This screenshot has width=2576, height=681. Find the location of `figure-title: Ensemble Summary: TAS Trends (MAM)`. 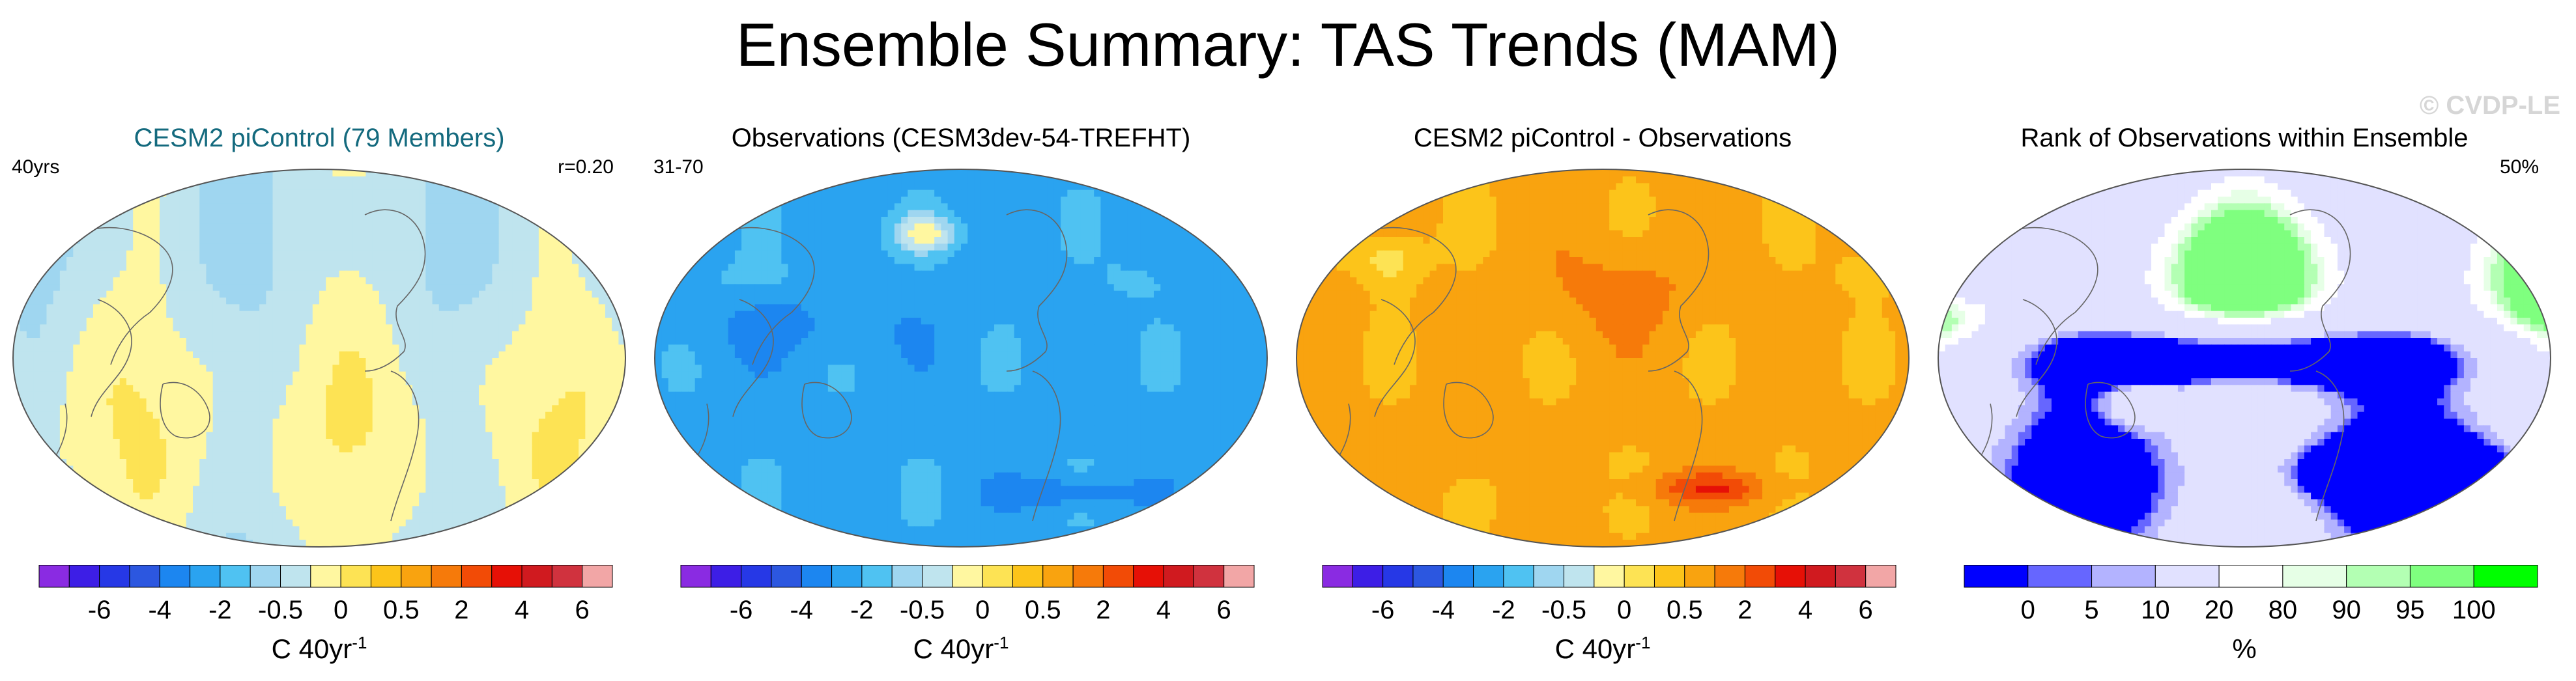

figure-title: Ensemble Summary: TAS Trends (MAM) is located at coordinates (1288, 45).